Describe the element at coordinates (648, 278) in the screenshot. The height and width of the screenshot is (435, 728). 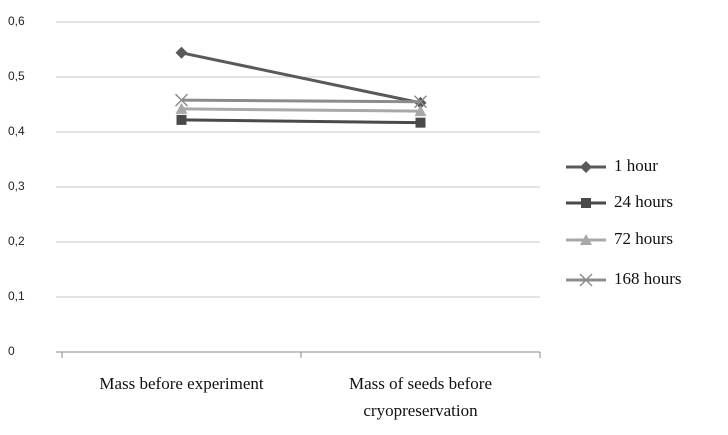
I see `legend-label: 168 hours` at that location.